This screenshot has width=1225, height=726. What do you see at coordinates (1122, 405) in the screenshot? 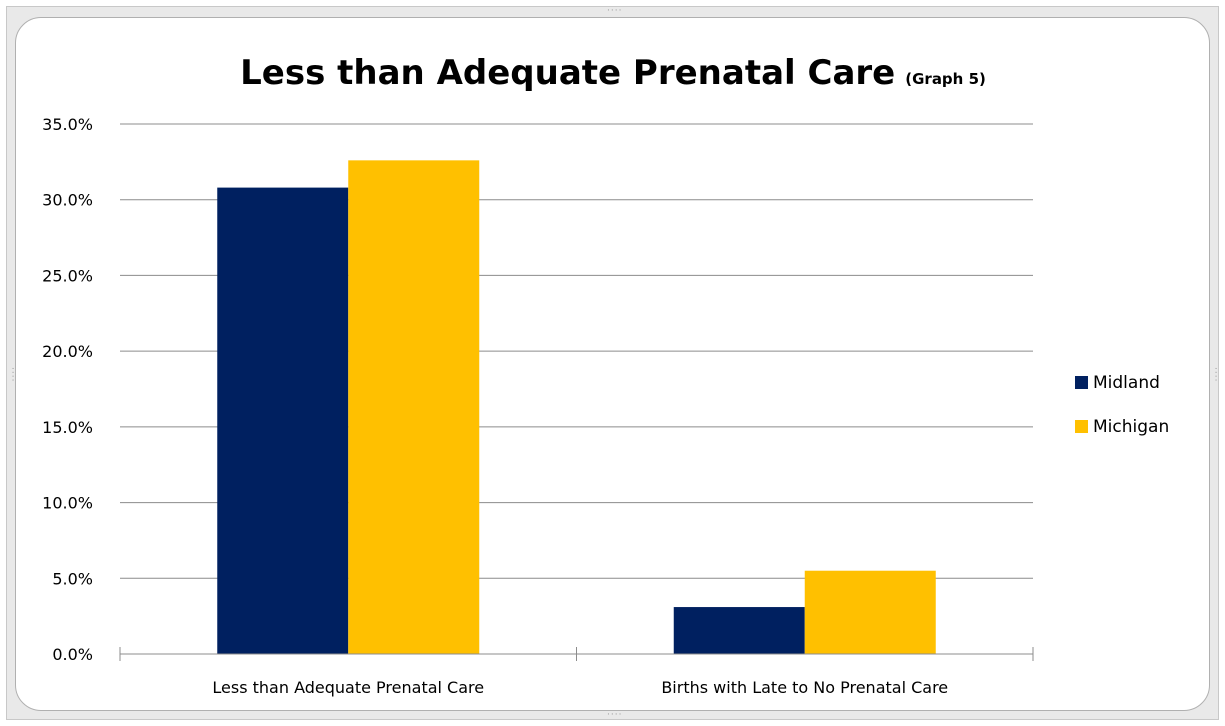
I see `legend: Midland Michigan` at bounding box center [1122, 405].